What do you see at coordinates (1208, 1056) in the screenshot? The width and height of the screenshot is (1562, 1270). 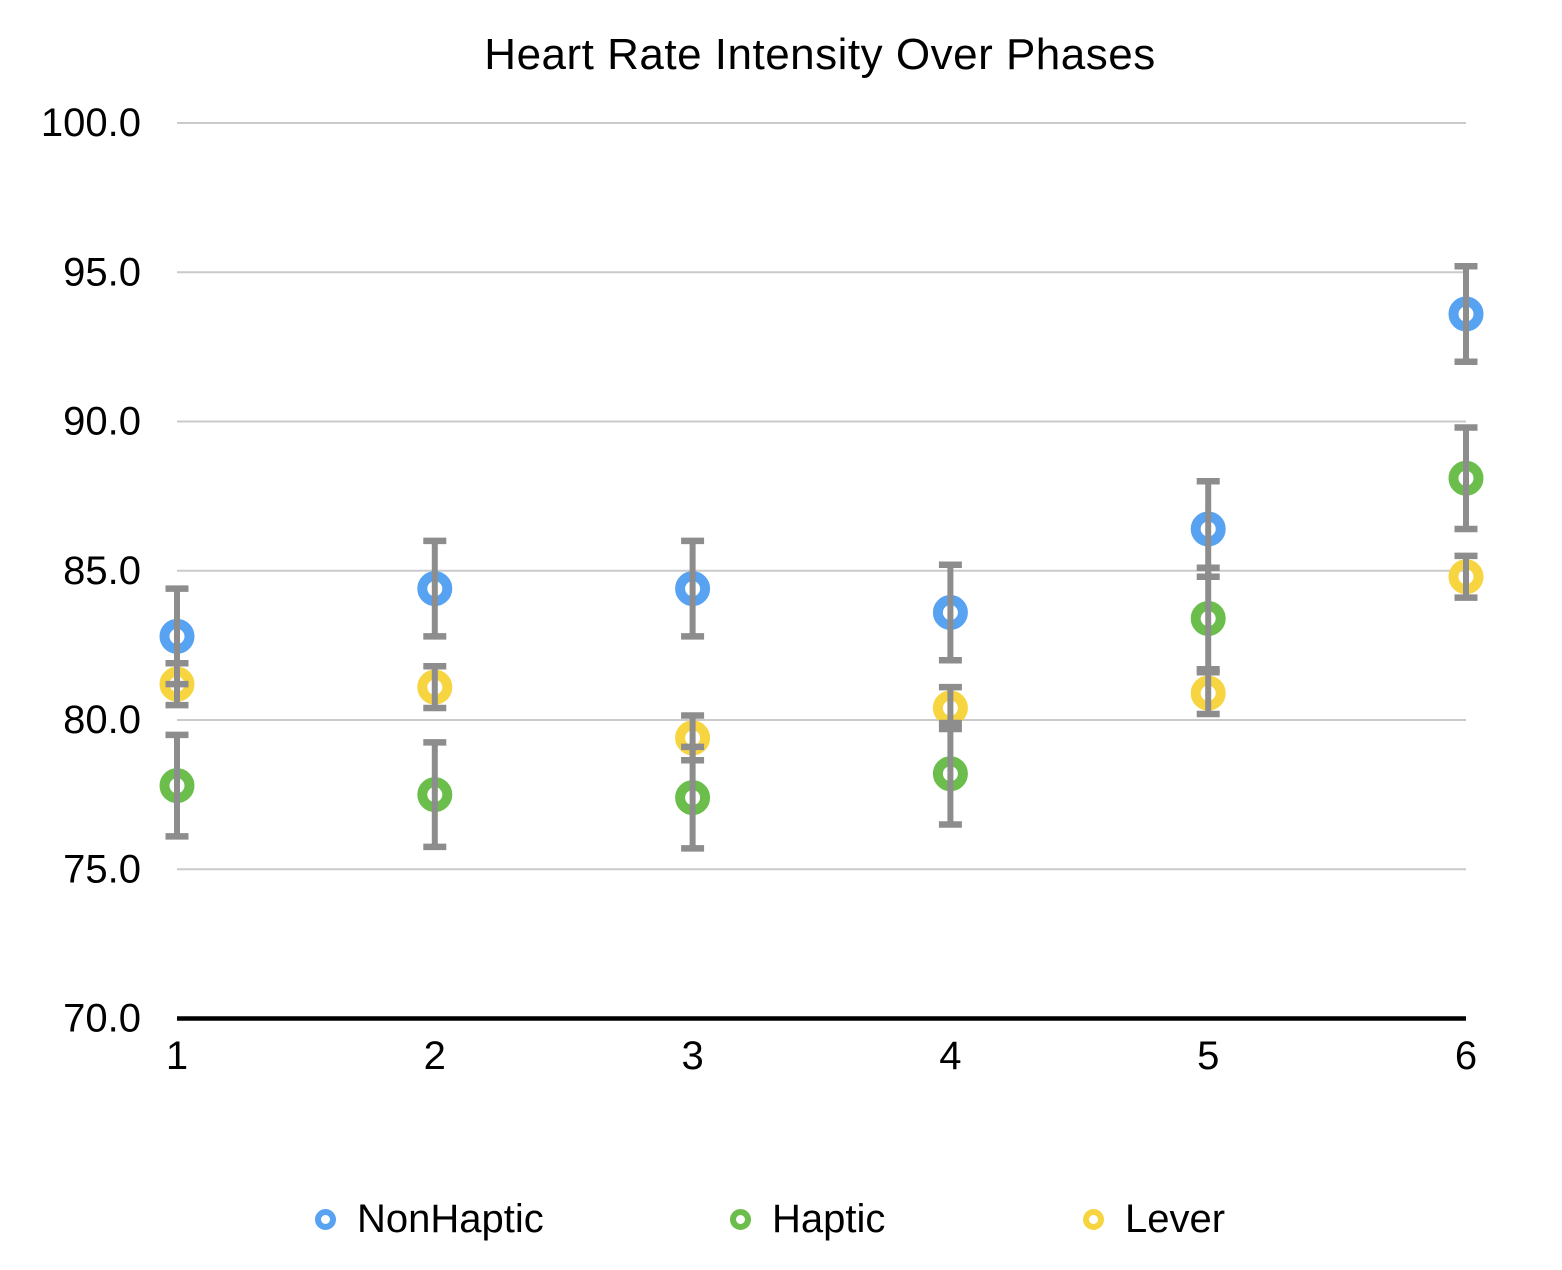 I see `x-tick-label: 5` at bounding box center [1208, 1056].